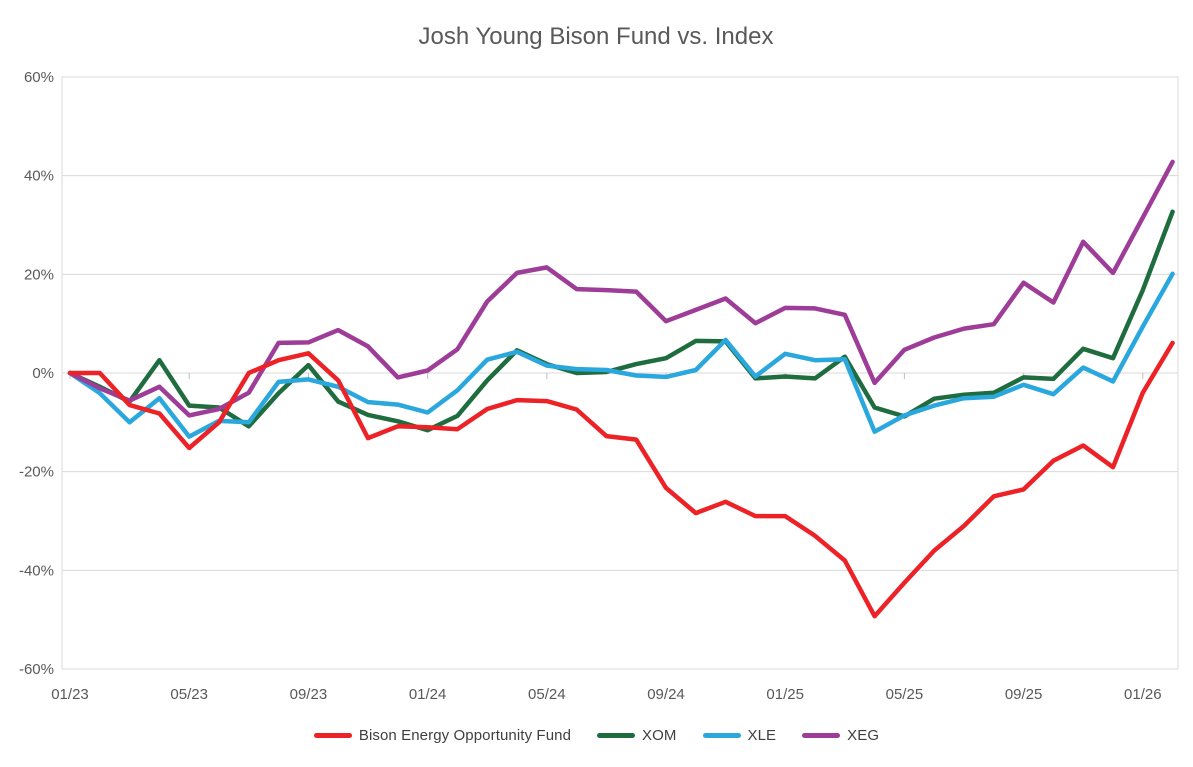 The width and height of the screenshot is (1193, 767). Describe the element at coordinates (43, 373) in the screenshot. I see `y-axis-label-0%: 0%` at that location.